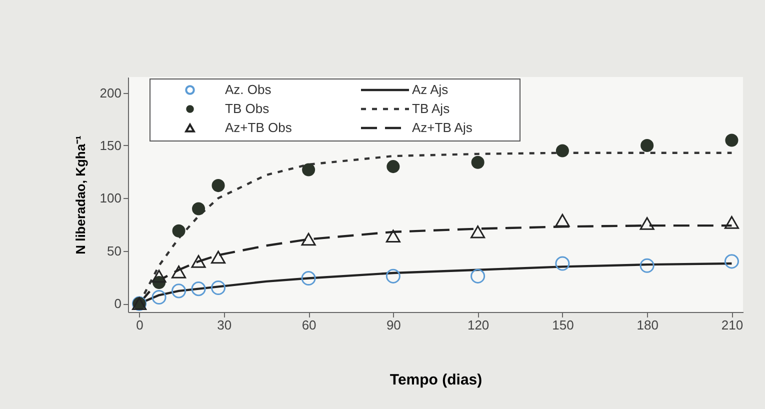 This screenshot has height=409, width=765. Describe the element at coordinates (478, 325) in the screenshot. I see `x-tick-label: 120` at that location.